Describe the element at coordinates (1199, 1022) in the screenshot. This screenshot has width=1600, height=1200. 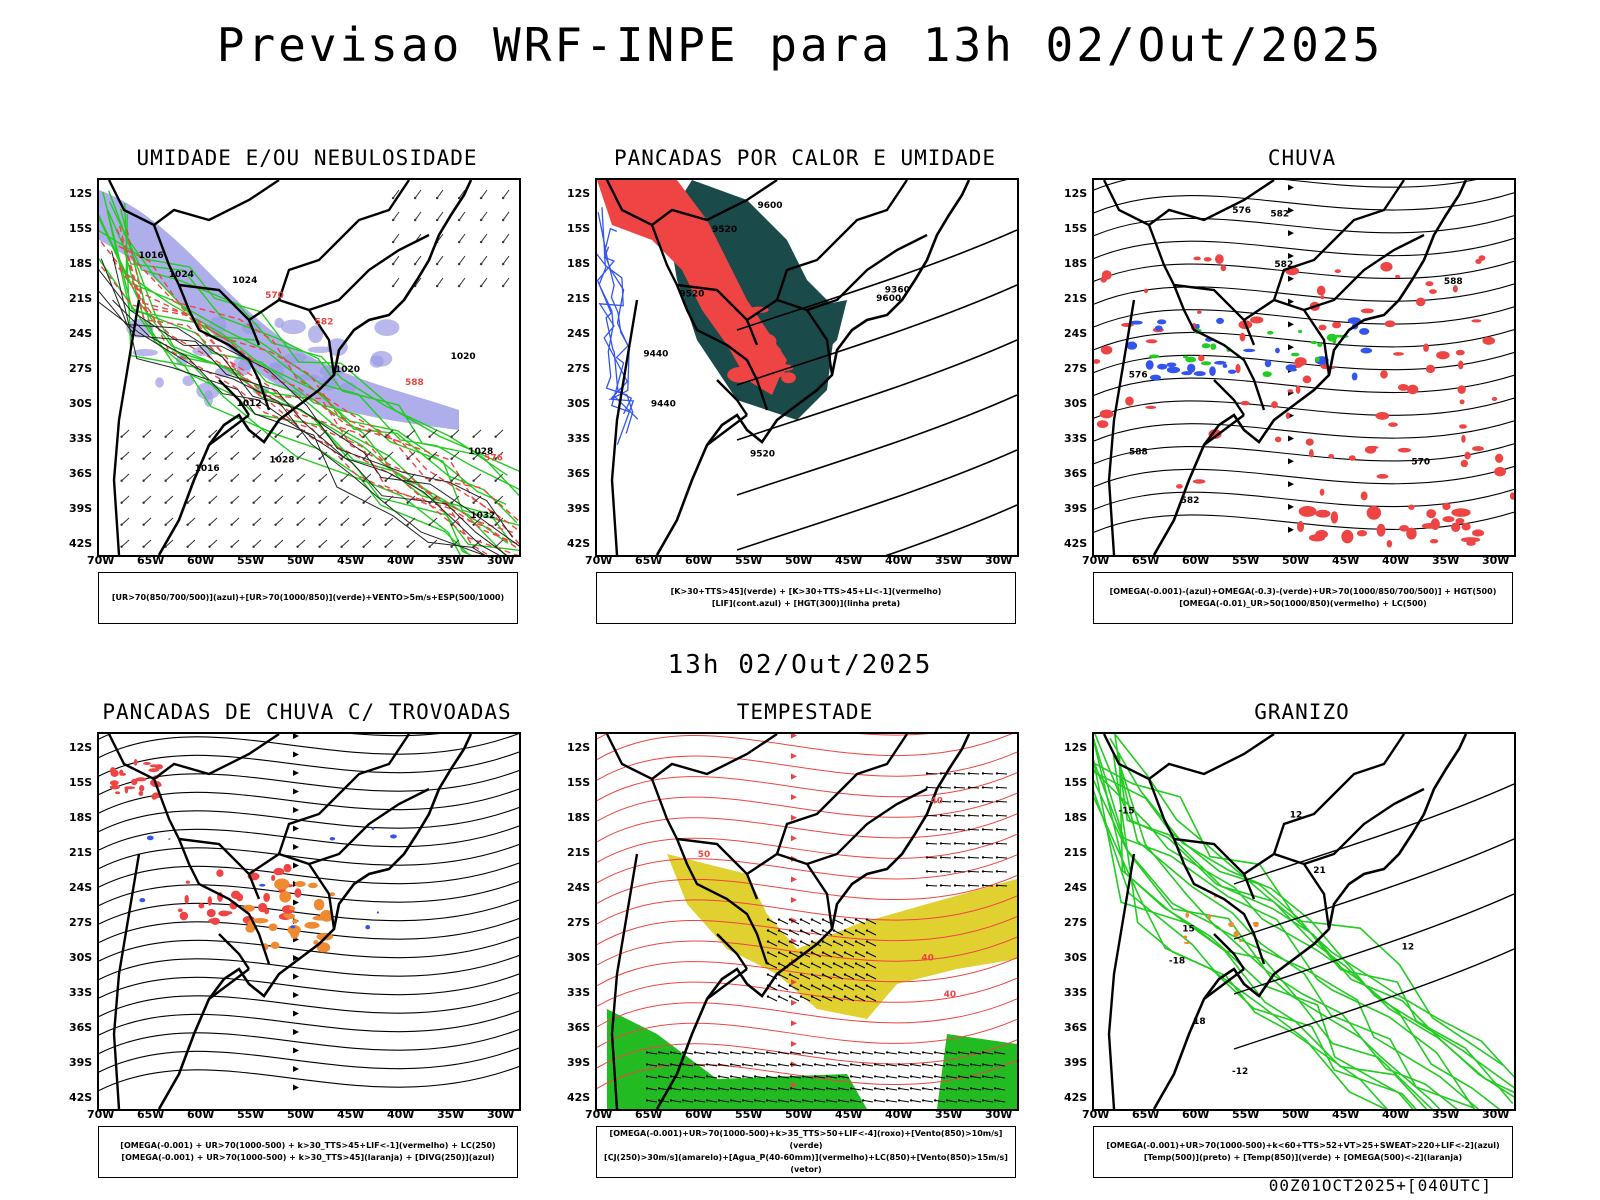
I see `contour-label: 18` at that location.